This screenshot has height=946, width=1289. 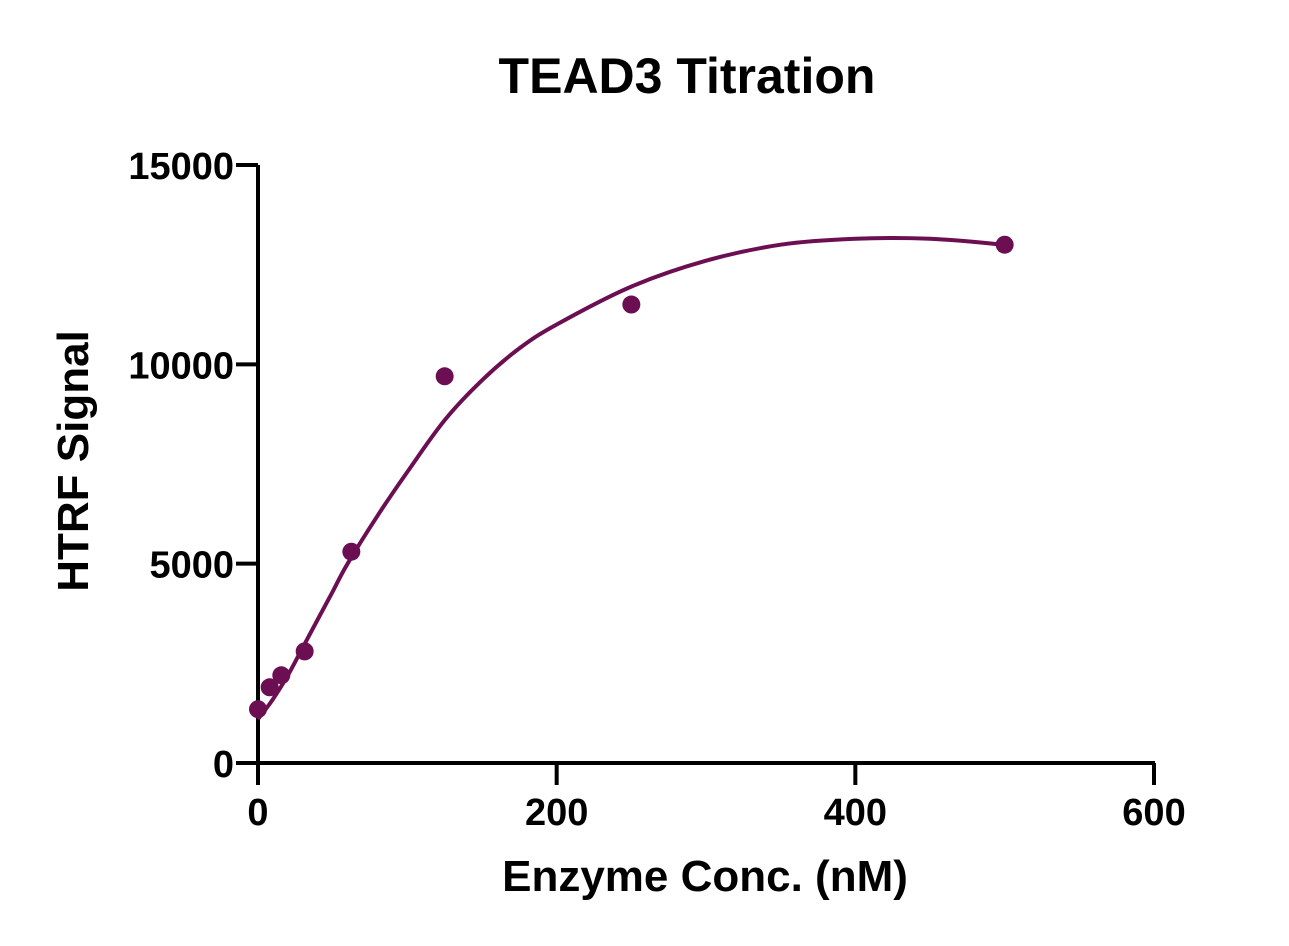 What do you see at coordinates (705, 876) in the screenshot?
I see `x-axis-label: Enzyme Conc. (nM)` at bounding box center [705, 876].